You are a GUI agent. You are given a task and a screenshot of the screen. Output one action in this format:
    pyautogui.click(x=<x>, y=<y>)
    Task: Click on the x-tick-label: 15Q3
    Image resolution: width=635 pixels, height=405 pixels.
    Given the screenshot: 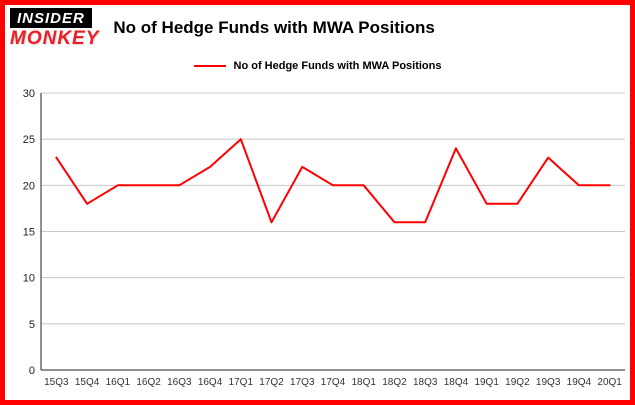 What is the action you would take?
    pyautogui.click(x=56, y=382)
    